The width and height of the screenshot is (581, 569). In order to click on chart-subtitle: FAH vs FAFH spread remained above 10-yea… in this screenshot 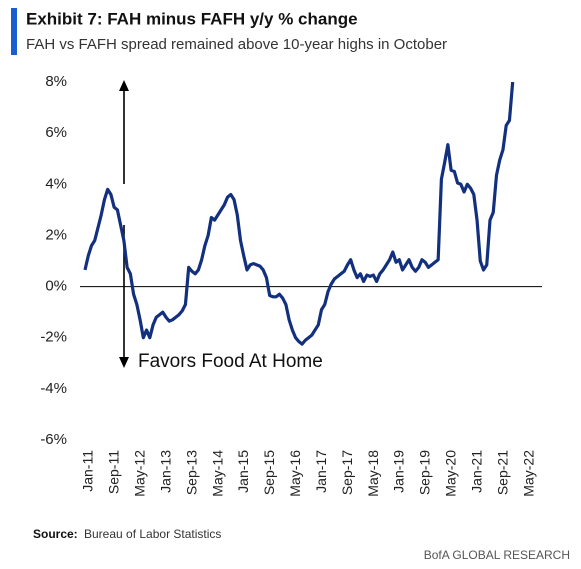, I will do `click(236, 44)`.